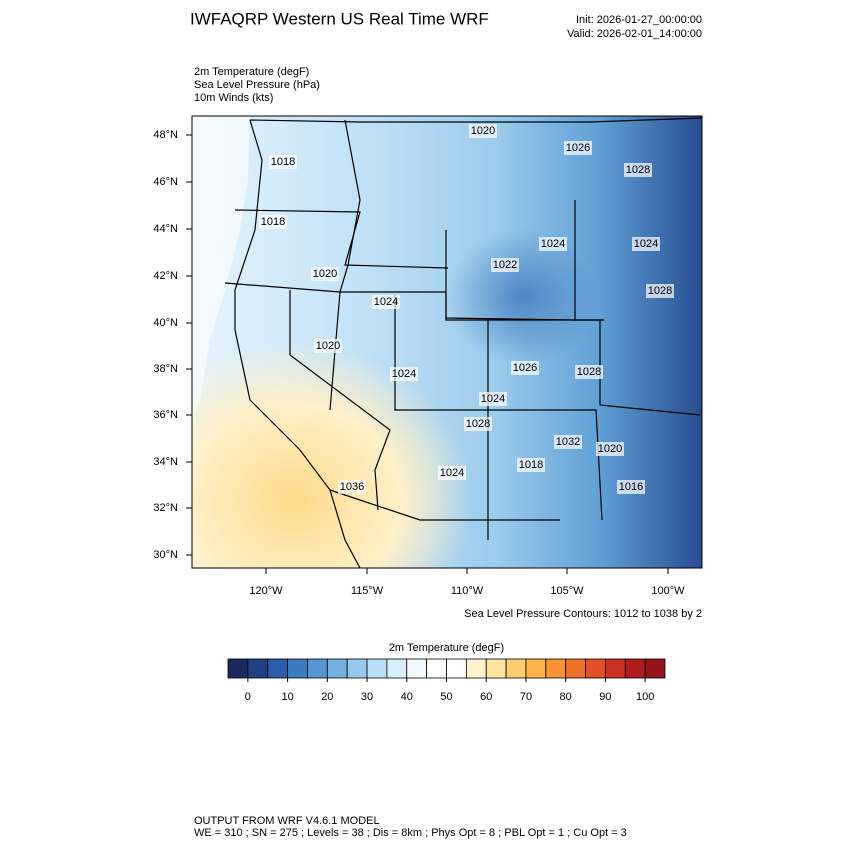  I want to click on lat-label: 48°N, so click(165, 135).